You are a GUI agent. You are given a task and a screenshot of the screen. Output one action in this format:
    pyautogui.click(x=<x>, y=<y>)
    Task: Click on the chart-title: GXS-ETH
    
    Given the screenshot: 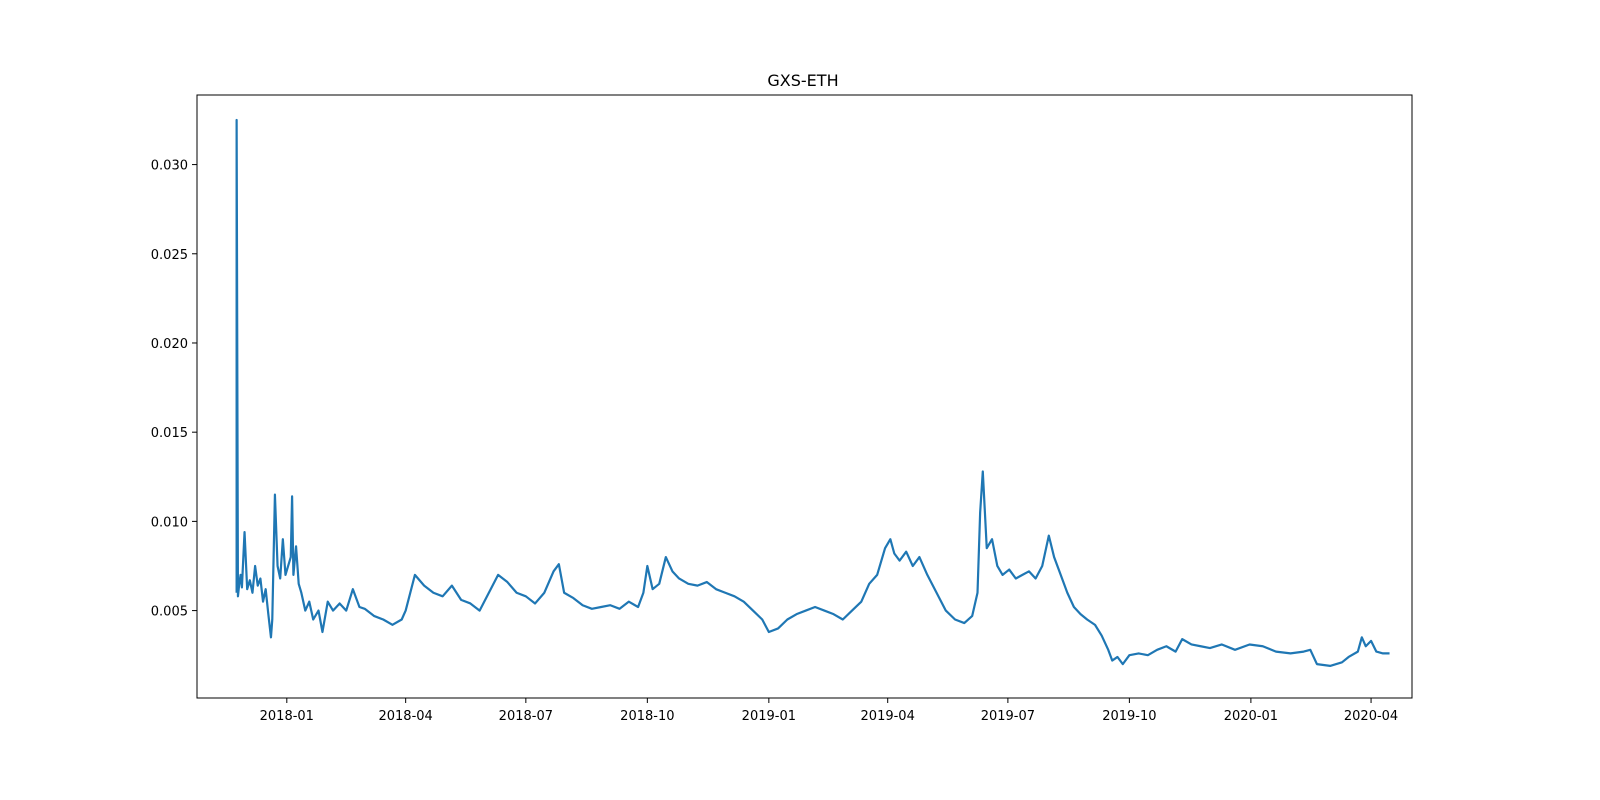 What is the action you would take?
    pyautogui.click(x=802, y=80)
    